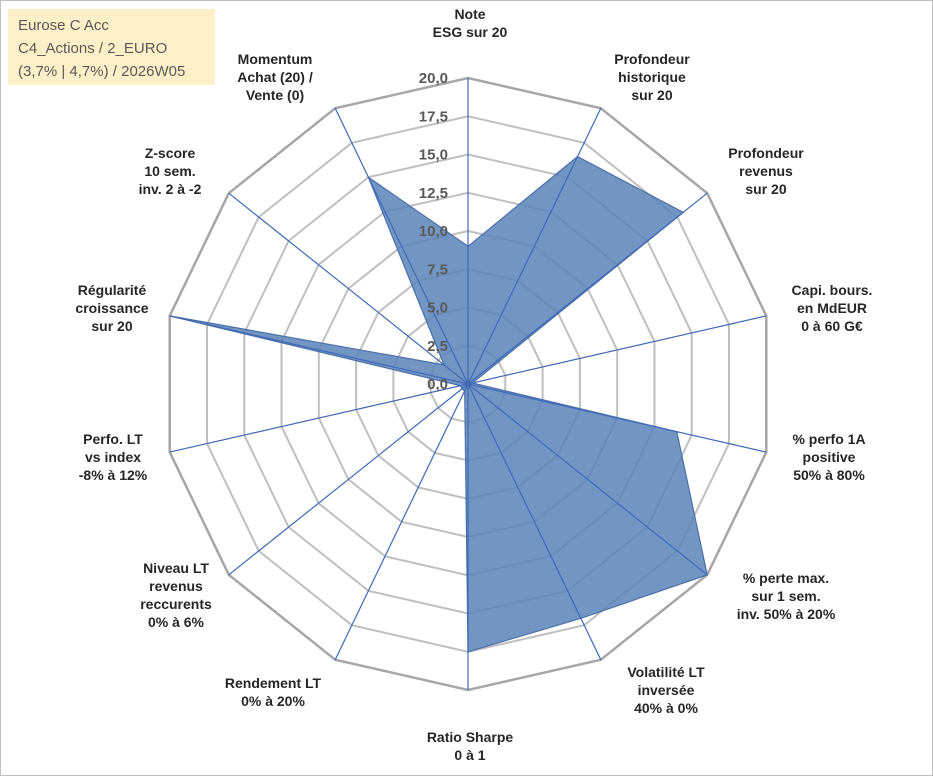 This screenshot has width=933, height=776. I want to click on axis-label-line: Ratio Sharpe, so click(470, 737).